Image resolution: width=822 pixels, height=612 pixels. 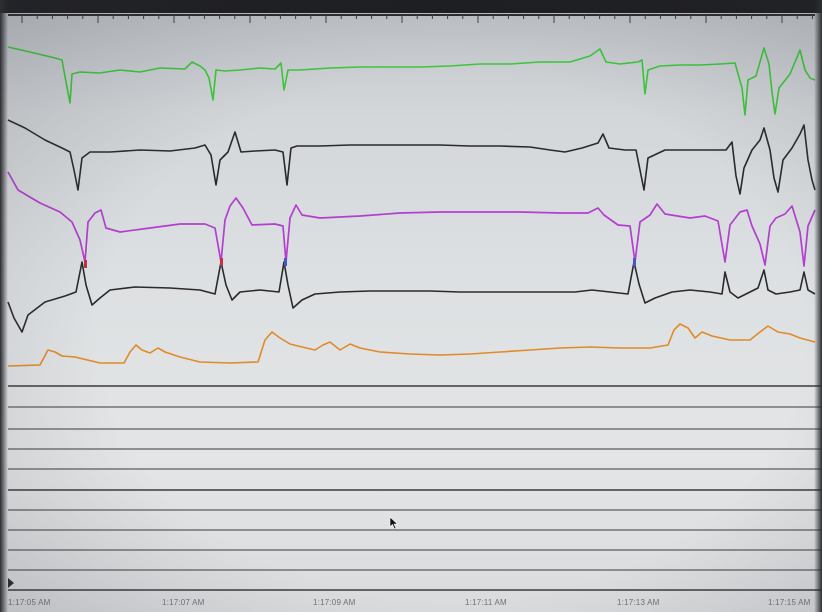 I want to click on time-label: 1:17:13 AM, so click(x=638, y=602).